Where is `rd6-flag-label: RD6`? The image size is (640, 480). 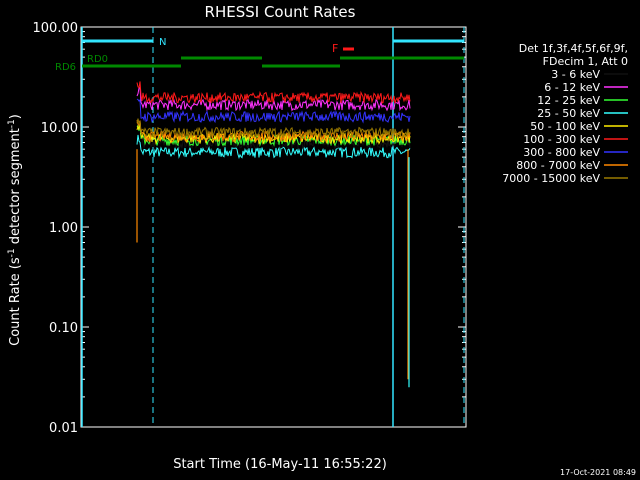
rd6-flag-label: RD6 is located at coordinates (65, 67).